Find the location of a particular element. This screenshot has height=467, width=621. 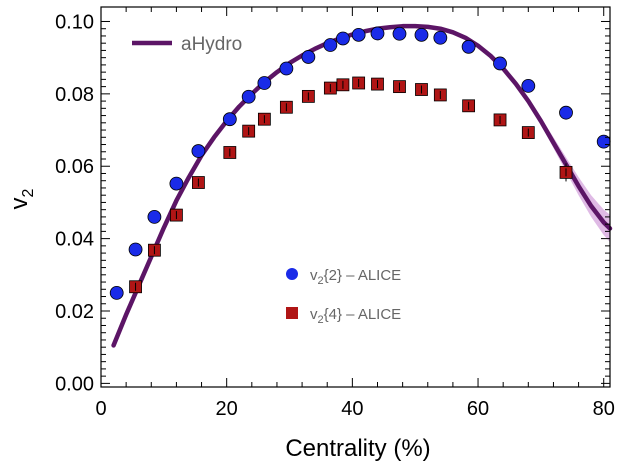

aHydro-uncertainty-band is located at coordinates (556, 155).